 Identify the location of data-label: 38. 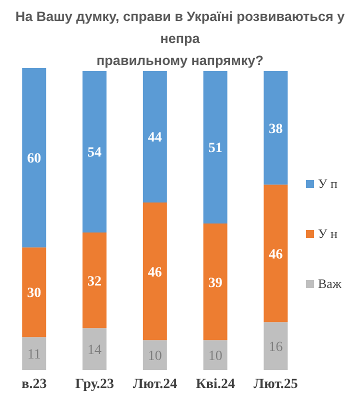
(275, 129).